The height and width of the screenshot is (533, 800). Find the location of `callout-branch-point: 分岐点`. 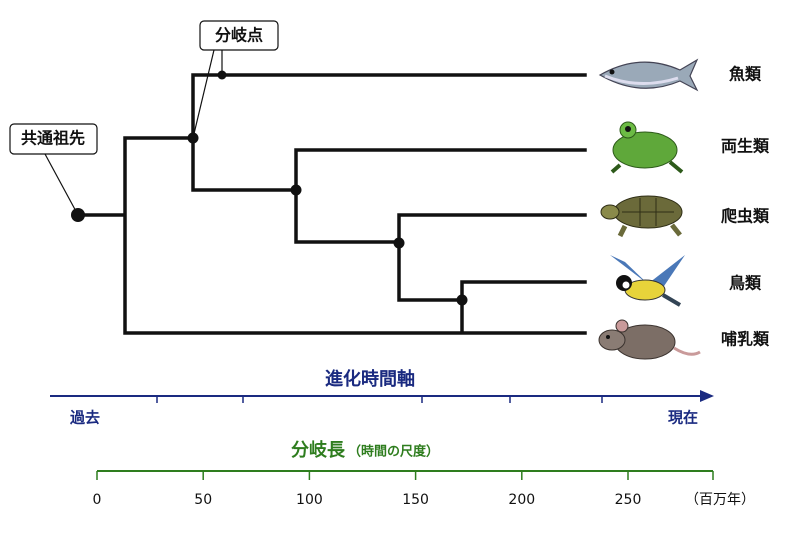

callout-branch-point: 分岐点 is located at coordinates (235, 79).